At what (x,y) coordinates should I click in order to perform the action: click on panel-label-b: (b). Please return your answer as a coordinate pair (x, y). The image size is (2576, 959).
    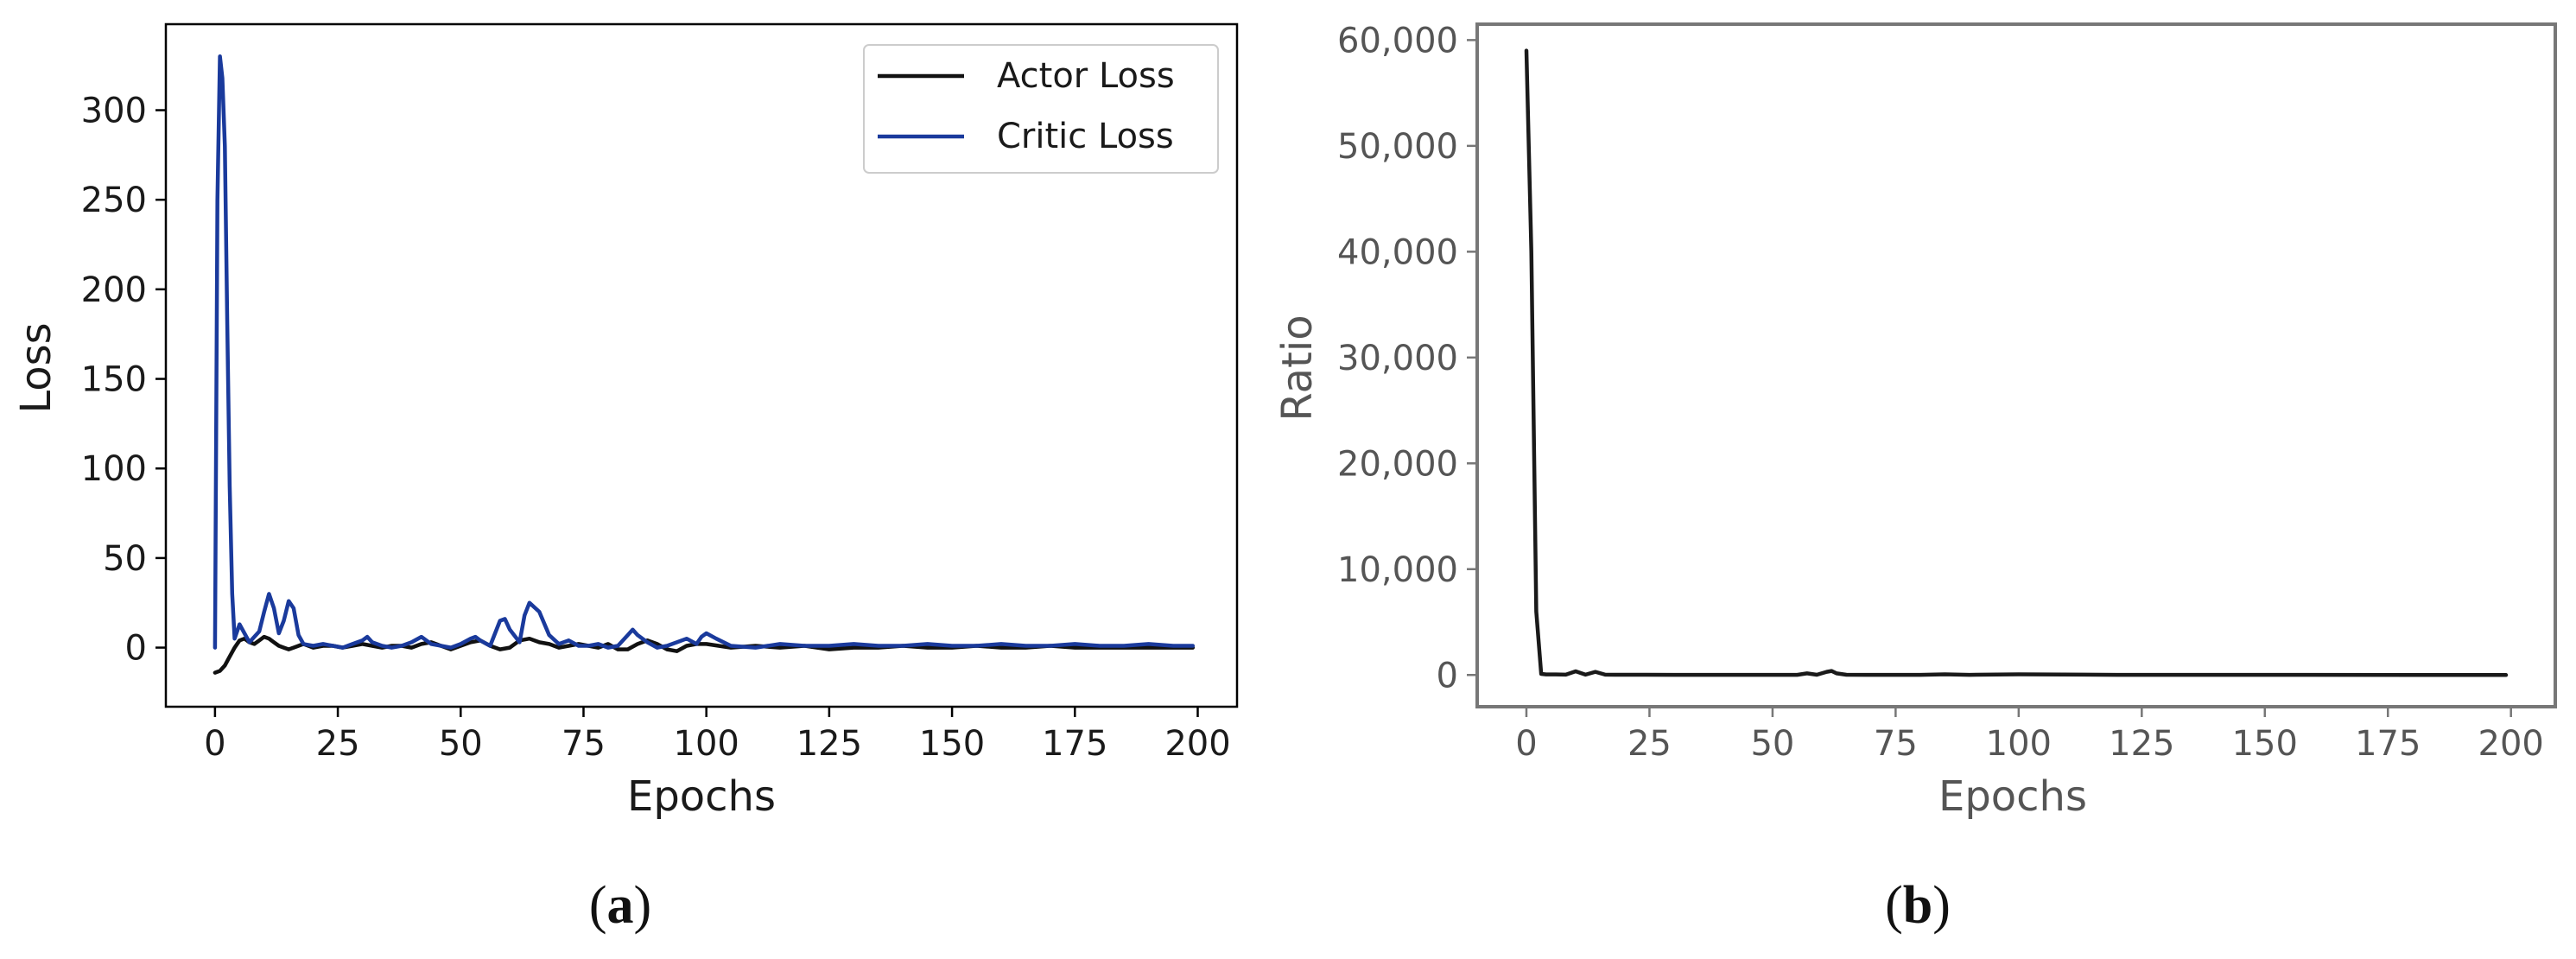
    Looking at the image, I should click on (1918, 905).